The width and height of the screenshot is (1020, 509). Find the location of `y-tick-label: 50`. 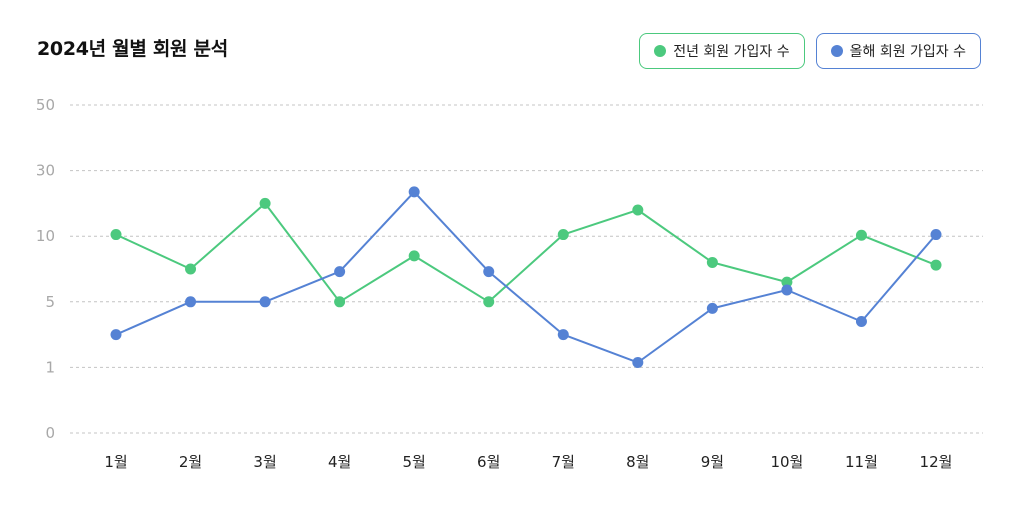

y-tick-label: 50 is located at coordinates (45, 105).